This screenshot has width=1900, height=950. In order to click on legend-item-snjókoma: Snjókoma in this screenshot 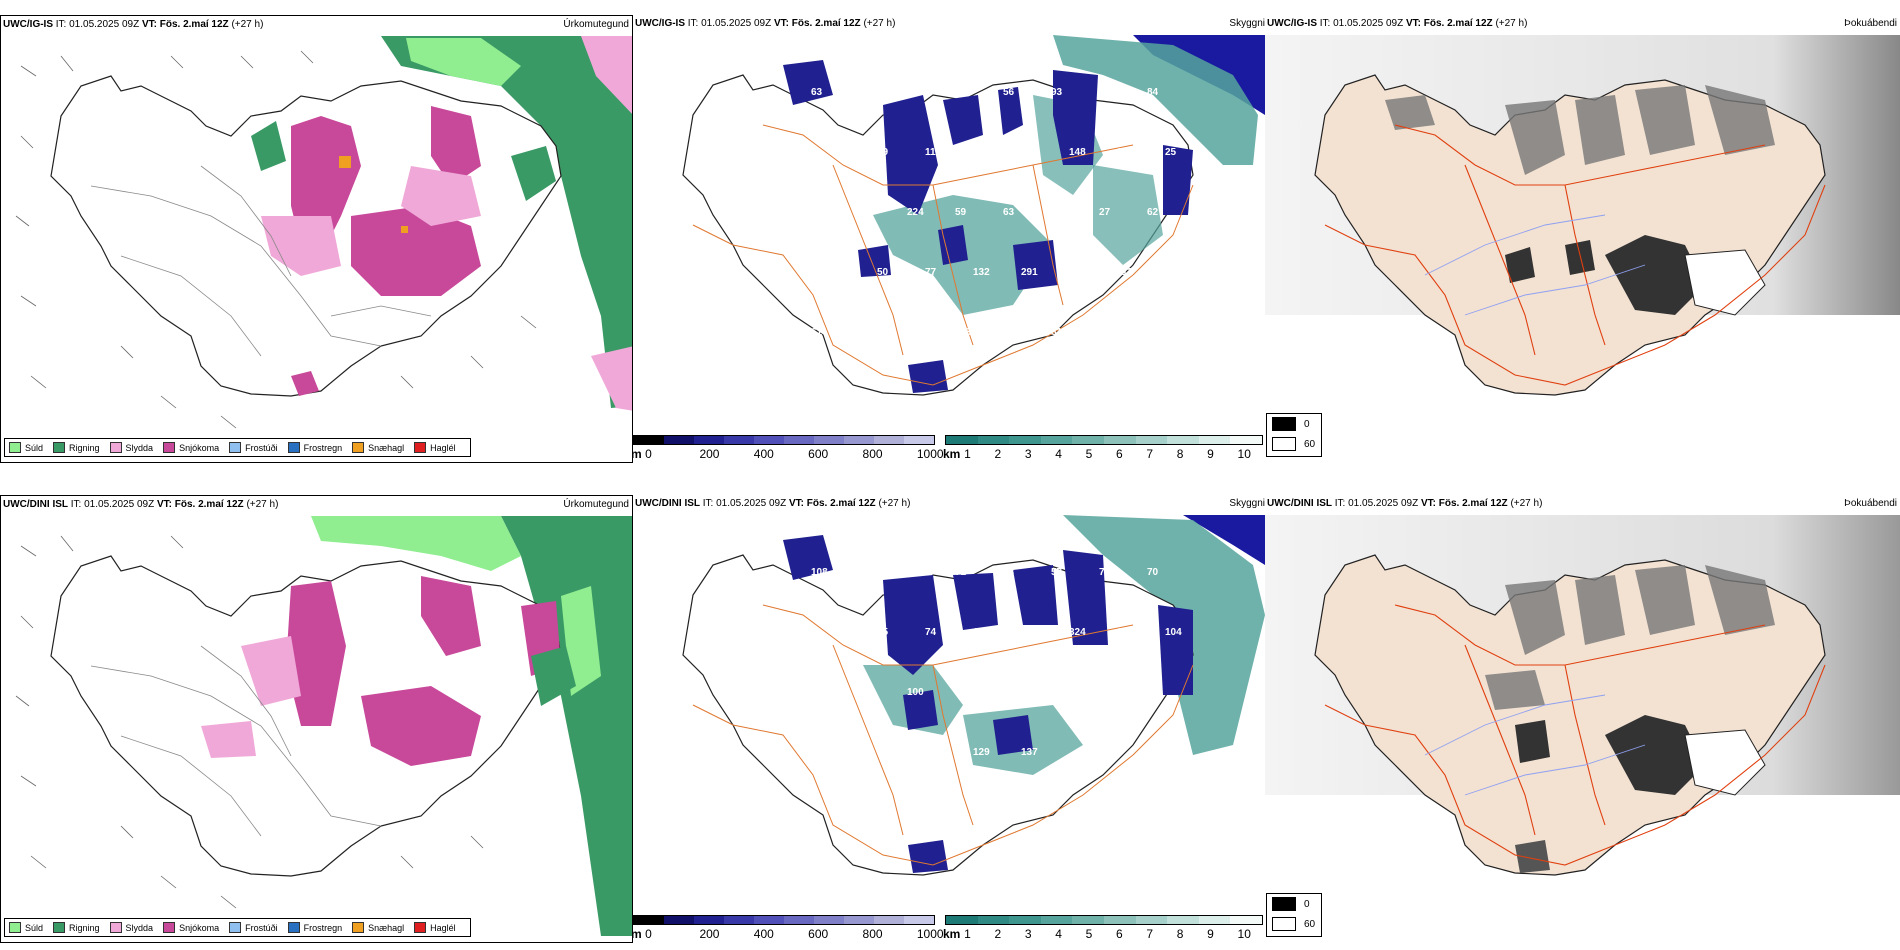, I will do `click(191, 447)`.